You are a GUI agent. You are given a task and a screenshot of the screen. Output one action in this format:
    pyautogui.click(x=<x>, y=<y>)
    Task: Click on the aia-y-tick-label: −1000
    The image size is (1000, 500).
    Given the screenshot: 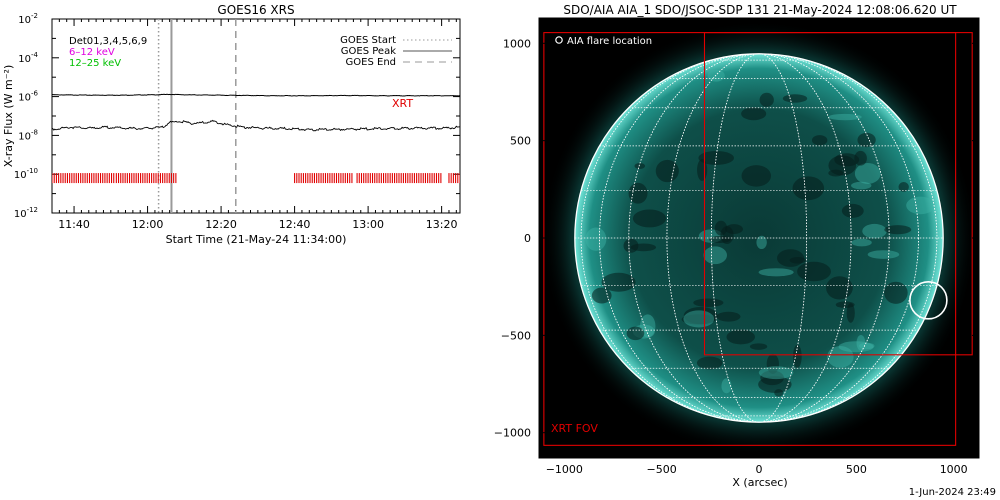 What is the action you would take?
    pyautogui.click(x=512, y=433)
    